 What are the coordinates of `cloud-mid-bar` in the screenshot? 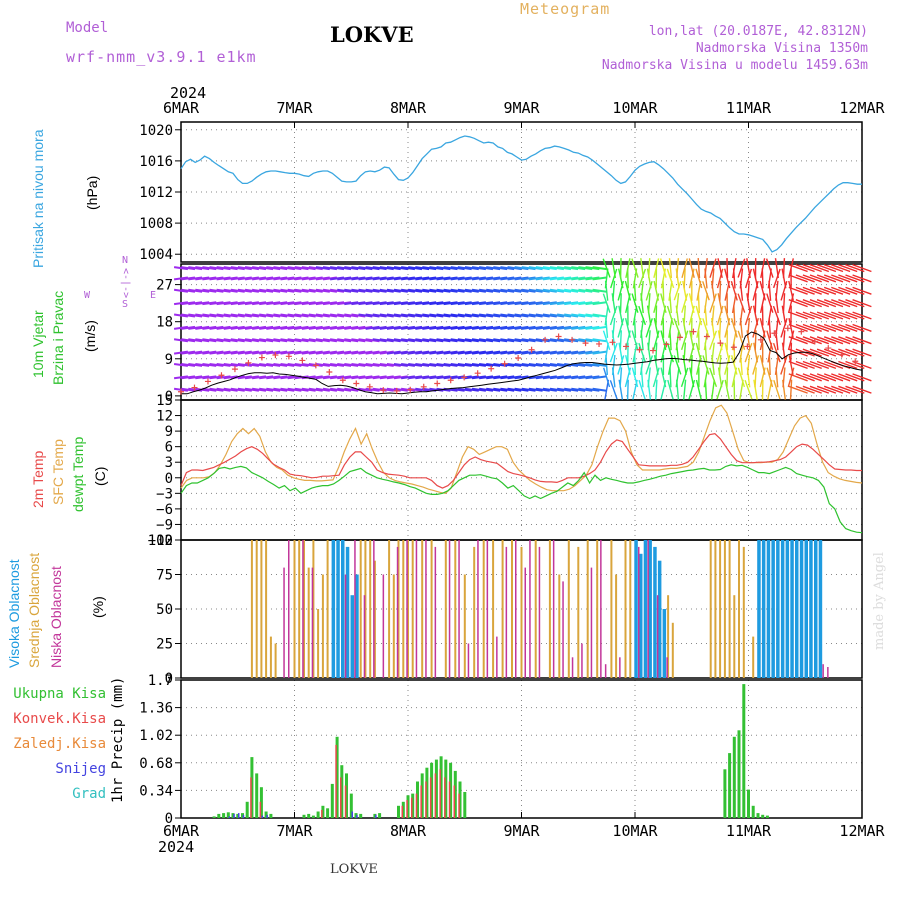 It's located at (403, 609).